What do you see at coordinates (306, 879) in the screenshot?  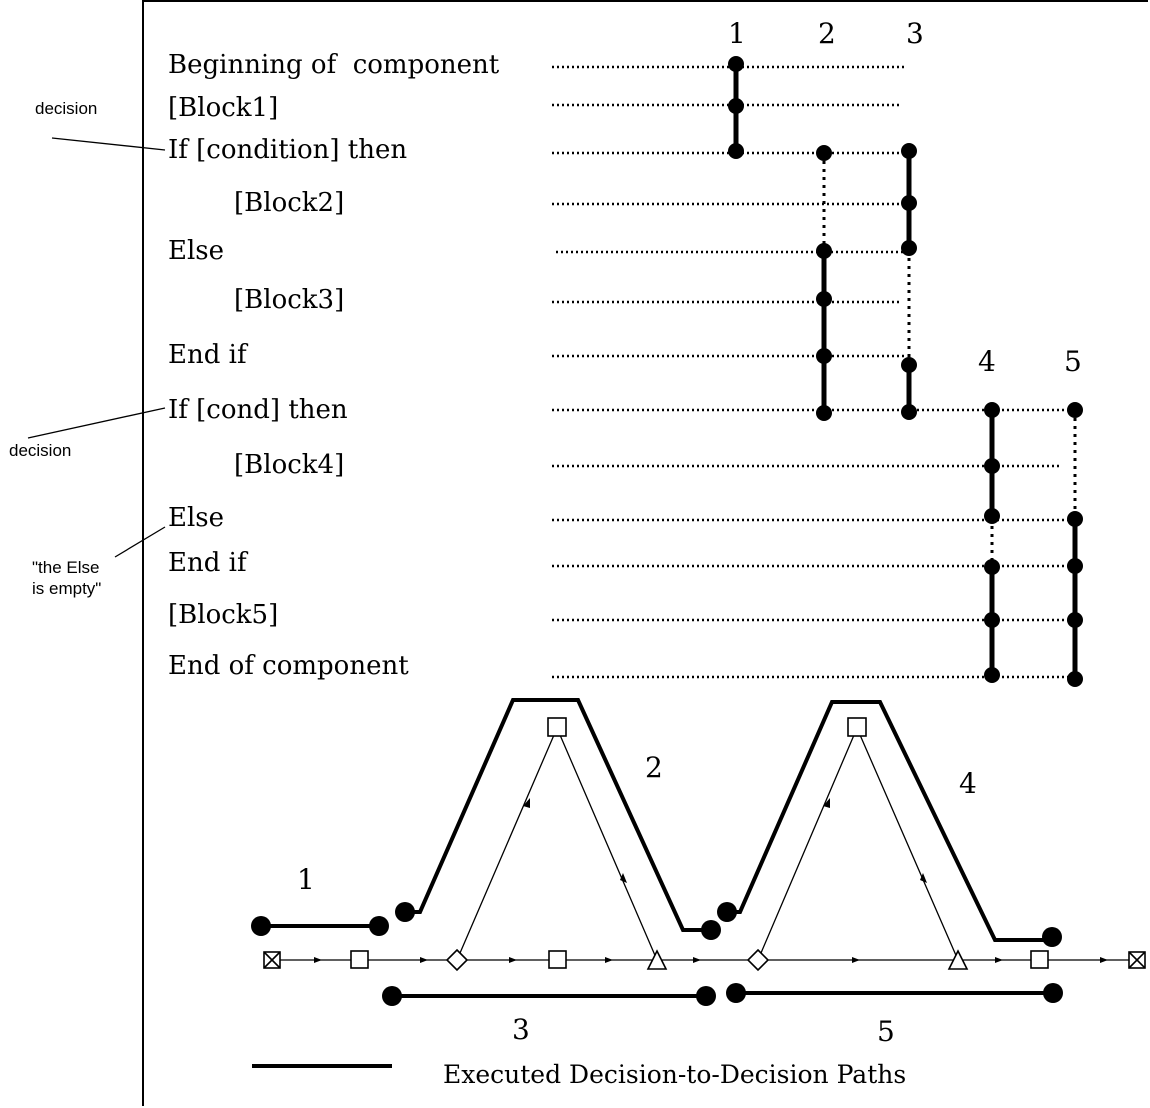 I see `path-number-bottom-1: 1` at bounding box center [306, 879].